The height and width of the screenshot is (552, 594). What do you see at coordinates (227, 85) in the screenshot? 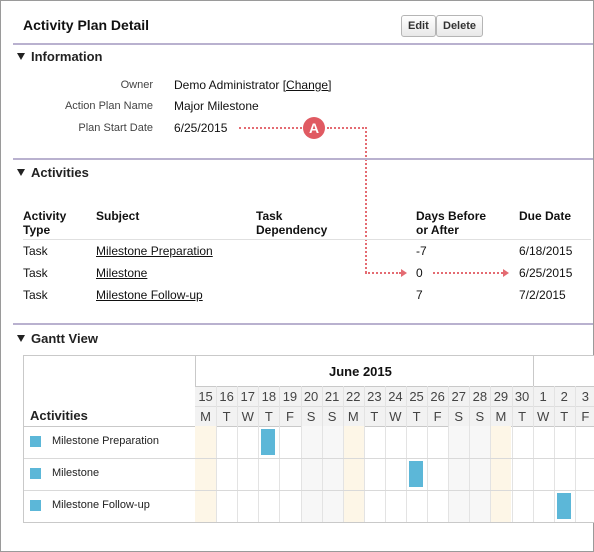
I see `owner-name: Demo Administrator` at bounding box center [227, 85].